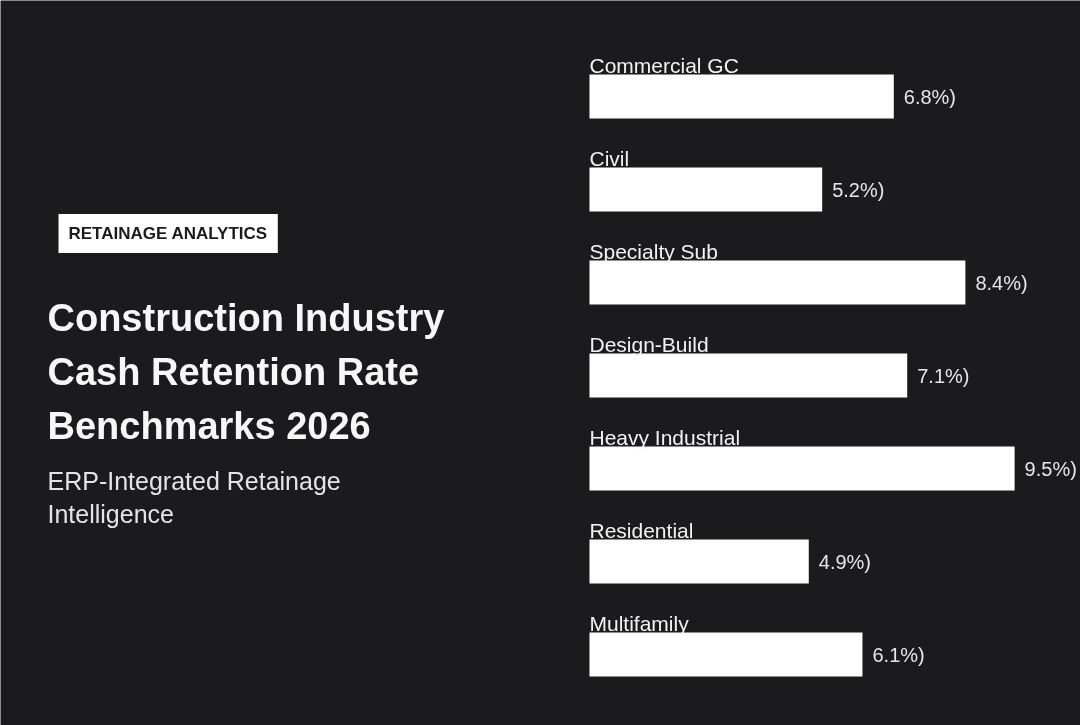 The image size is (1080, 725). What do you see at coordinates (639, 623) in the screenshot?
I see `y-tick-label: Multifamily` at bounding box center [639, 623].